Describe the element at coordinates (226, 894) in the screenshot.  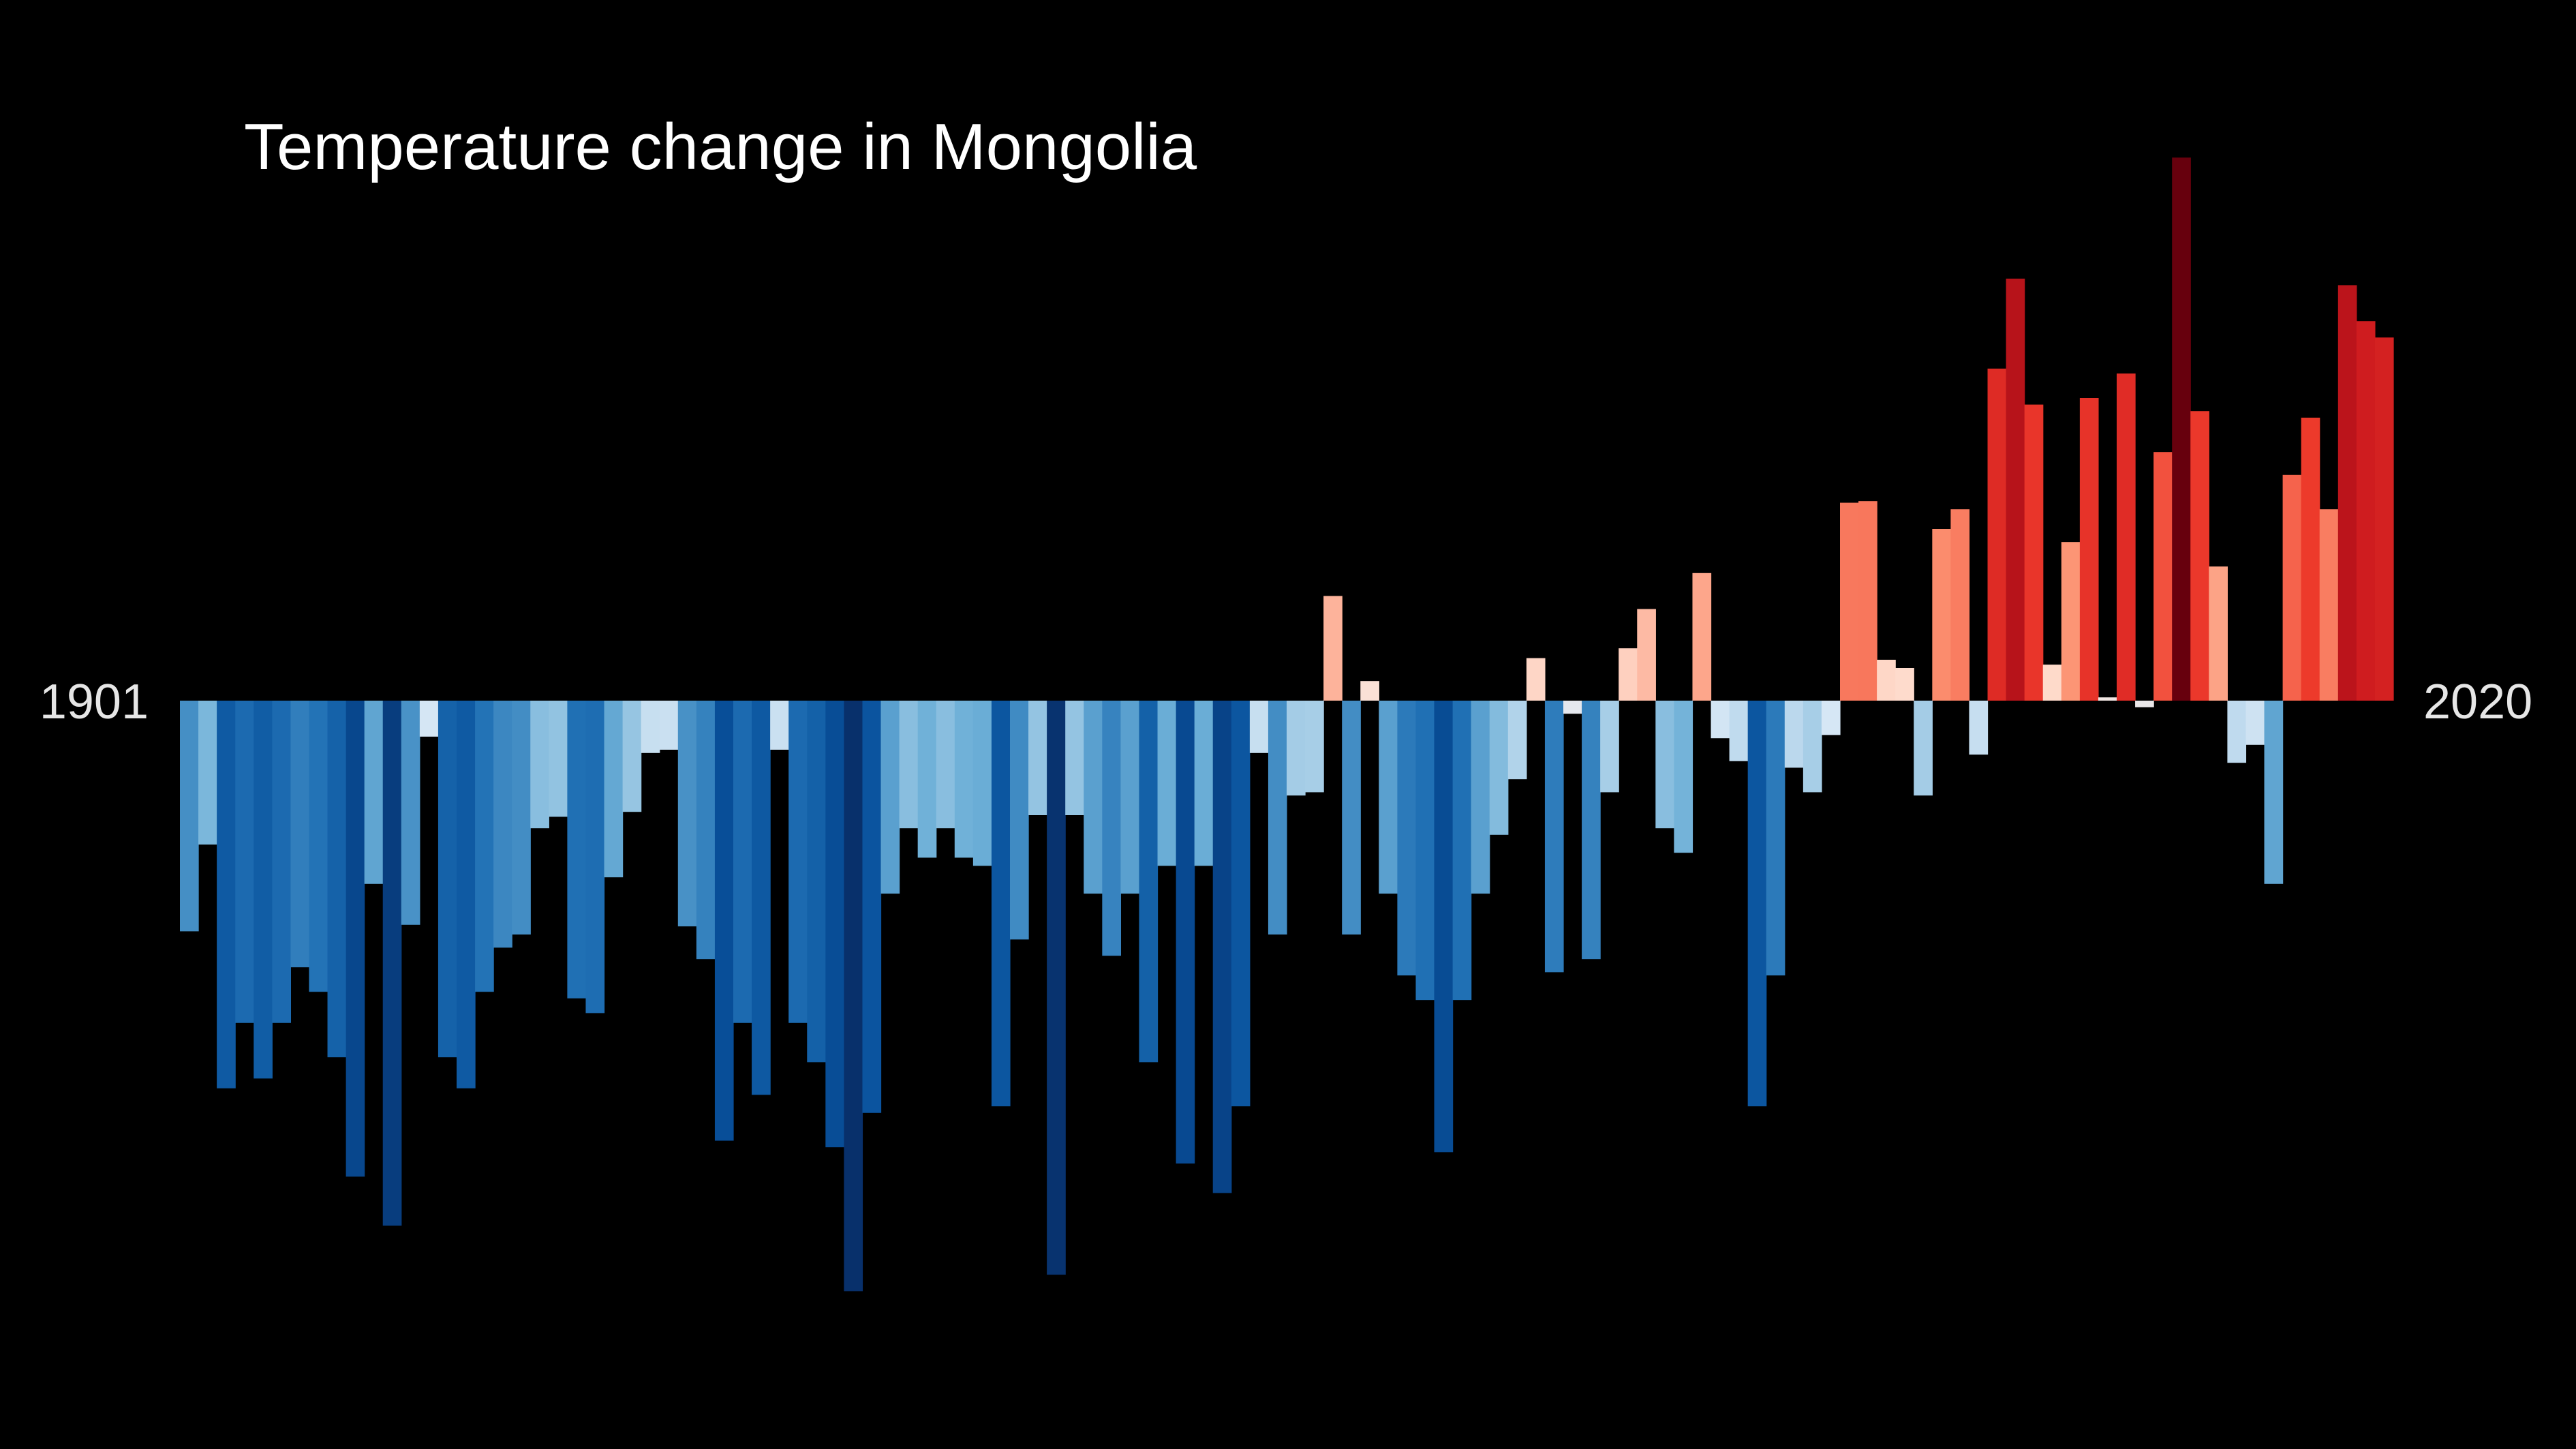
I see `bar-1903` at that location.